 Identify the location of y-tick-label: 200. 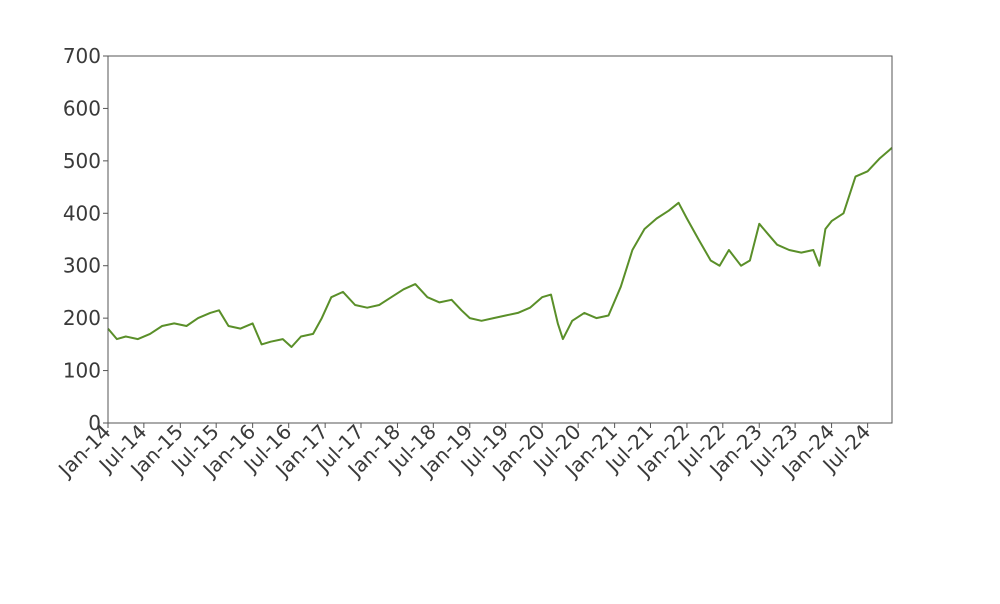
(82, 318).